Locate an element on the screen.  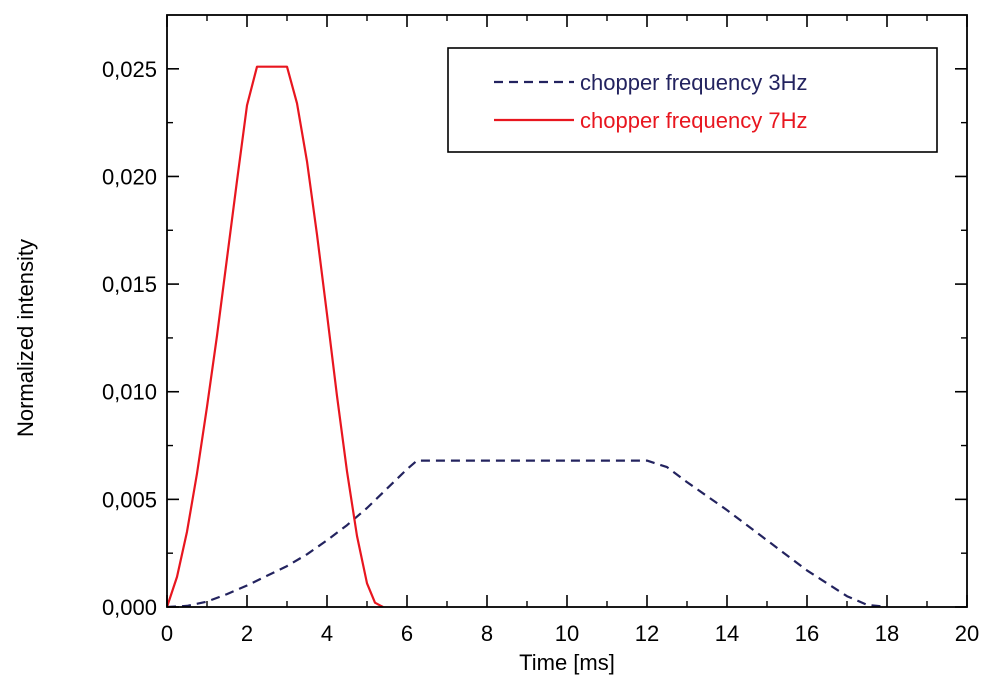
x-axis-title: Time [ms] is located at coordinates (567, 662).